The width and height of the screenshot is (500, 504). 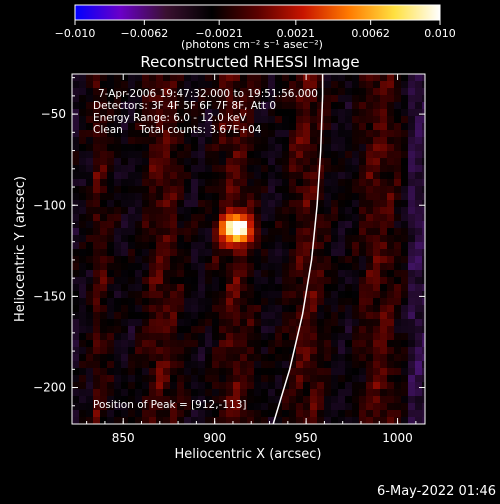 What do you see at coordinates (123, 438) in the screenshot?
I see `x-tick-label: 850` at bounding box center [123, 438].